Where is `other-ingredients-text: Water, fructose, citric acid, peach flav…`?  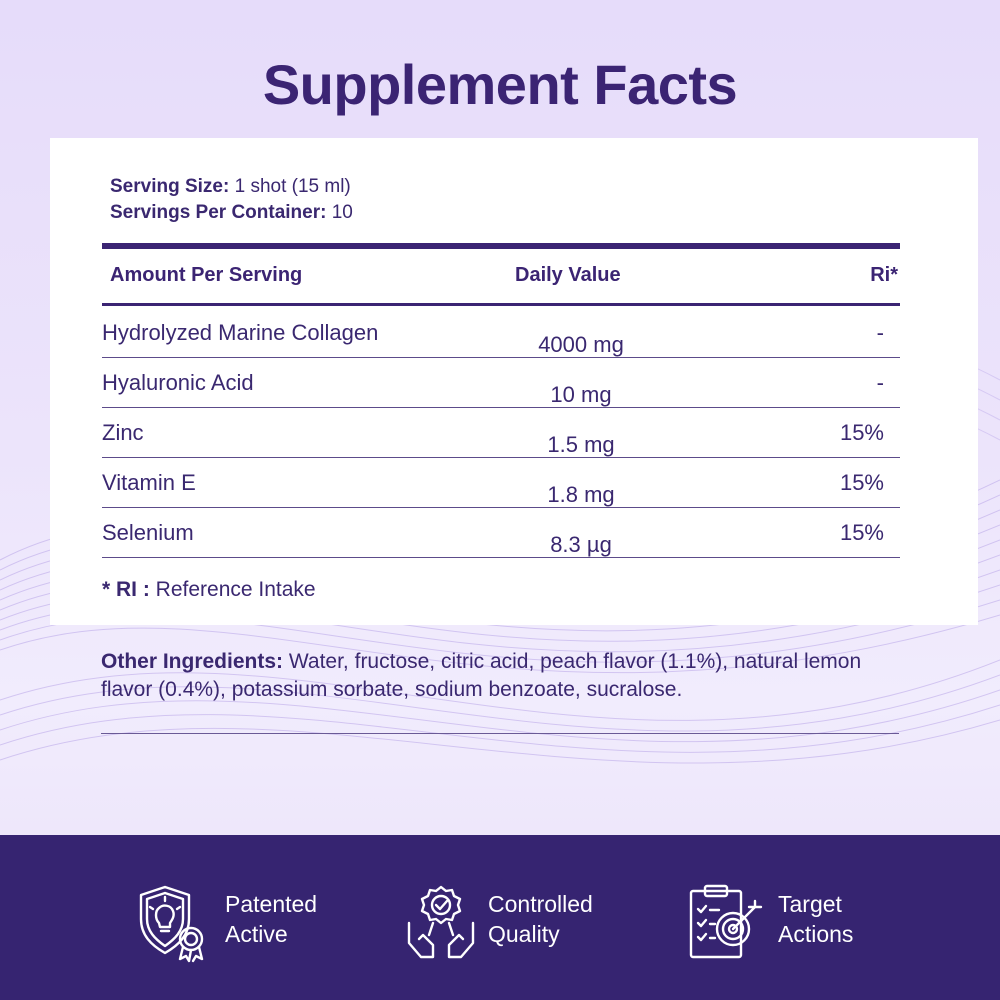 other-ingredients-text: Water, fructose, citric acid, peach flav… is located at coordinates (481, 675).